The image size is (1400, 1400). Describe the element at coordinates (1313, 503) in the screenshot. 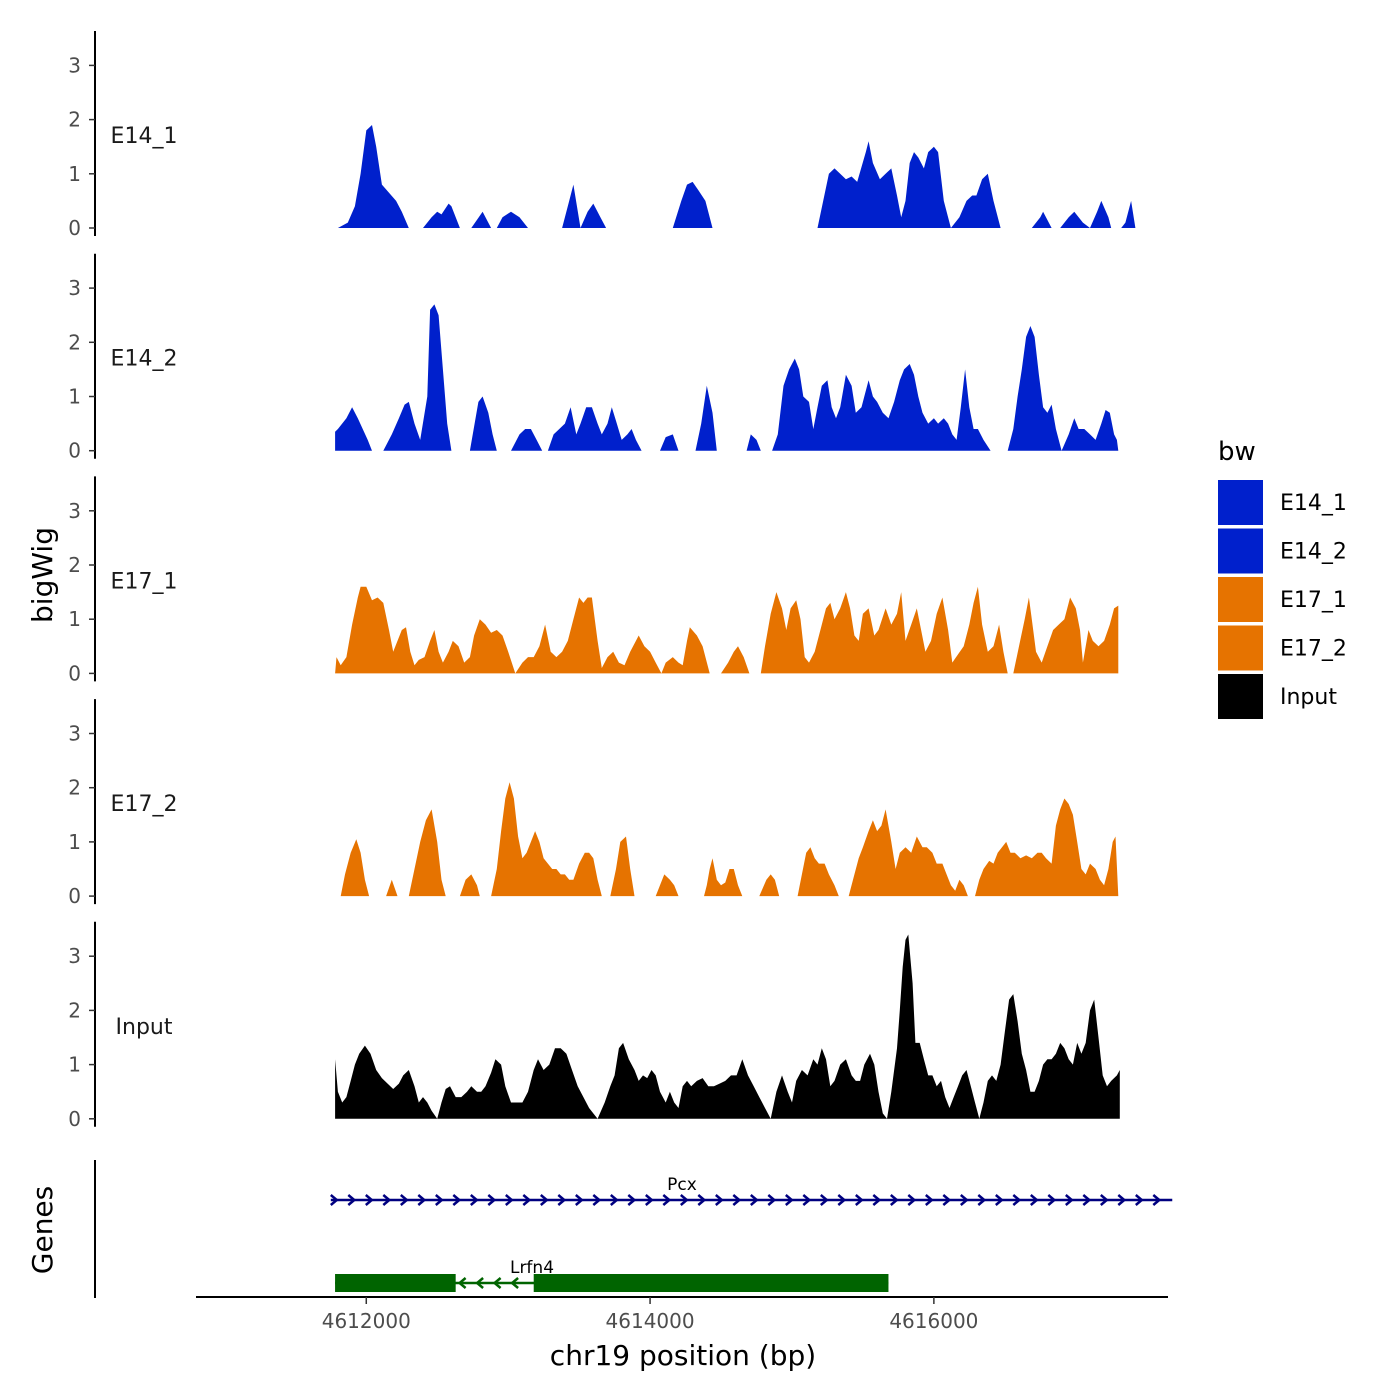

I see `legend-label: E14_1` at that location.